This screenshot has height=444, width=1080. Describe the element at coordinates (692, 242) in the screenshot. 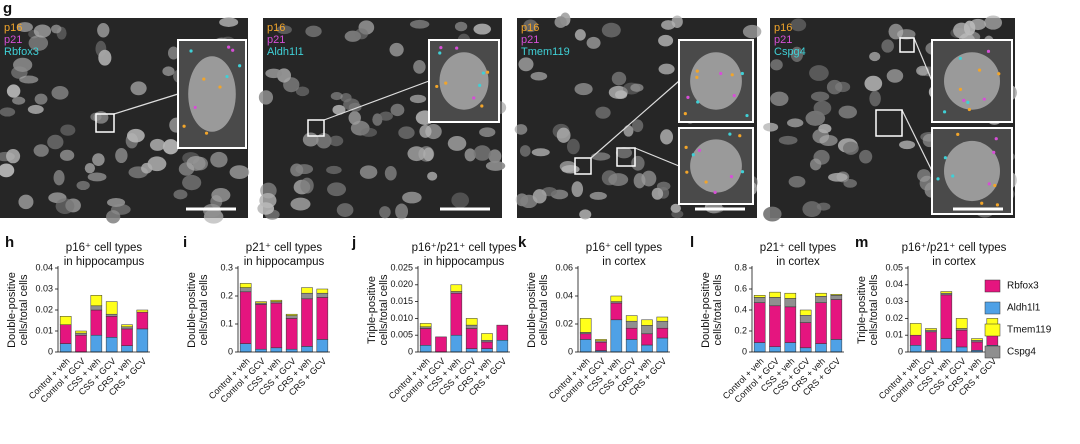

I see `chart-label: l` at that location.